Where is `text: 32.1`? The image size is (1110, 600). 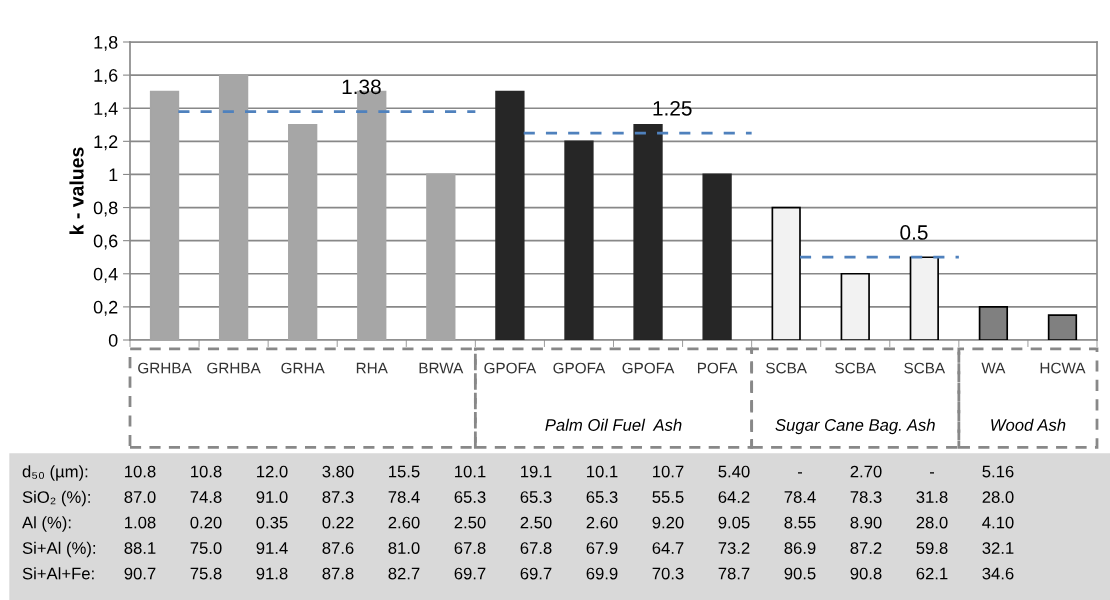 text: 32.1 is located at coordinates (998, 548).